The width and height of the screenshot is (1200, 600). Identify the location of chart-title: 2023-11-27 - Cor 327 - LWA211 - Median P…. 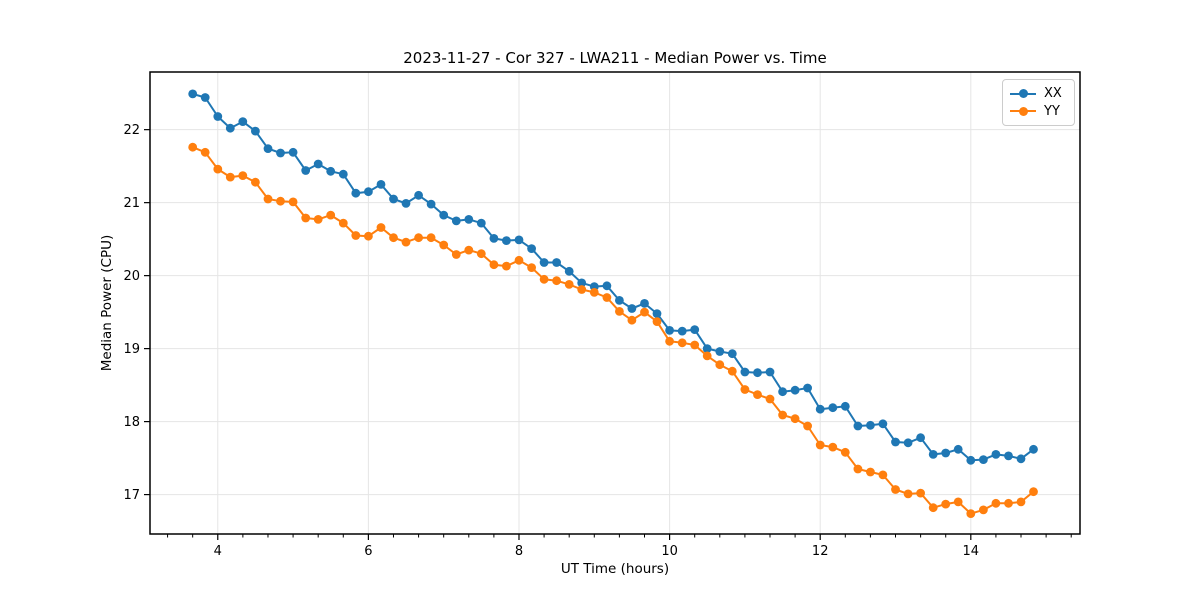
(615, 58).